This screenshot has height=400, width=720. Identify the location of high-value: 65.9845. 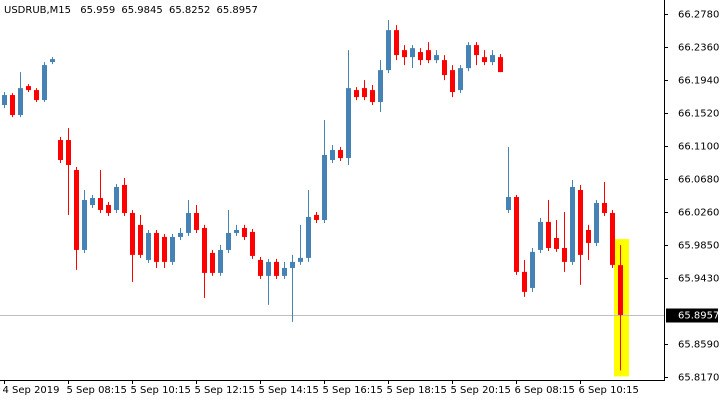
(141, 10).